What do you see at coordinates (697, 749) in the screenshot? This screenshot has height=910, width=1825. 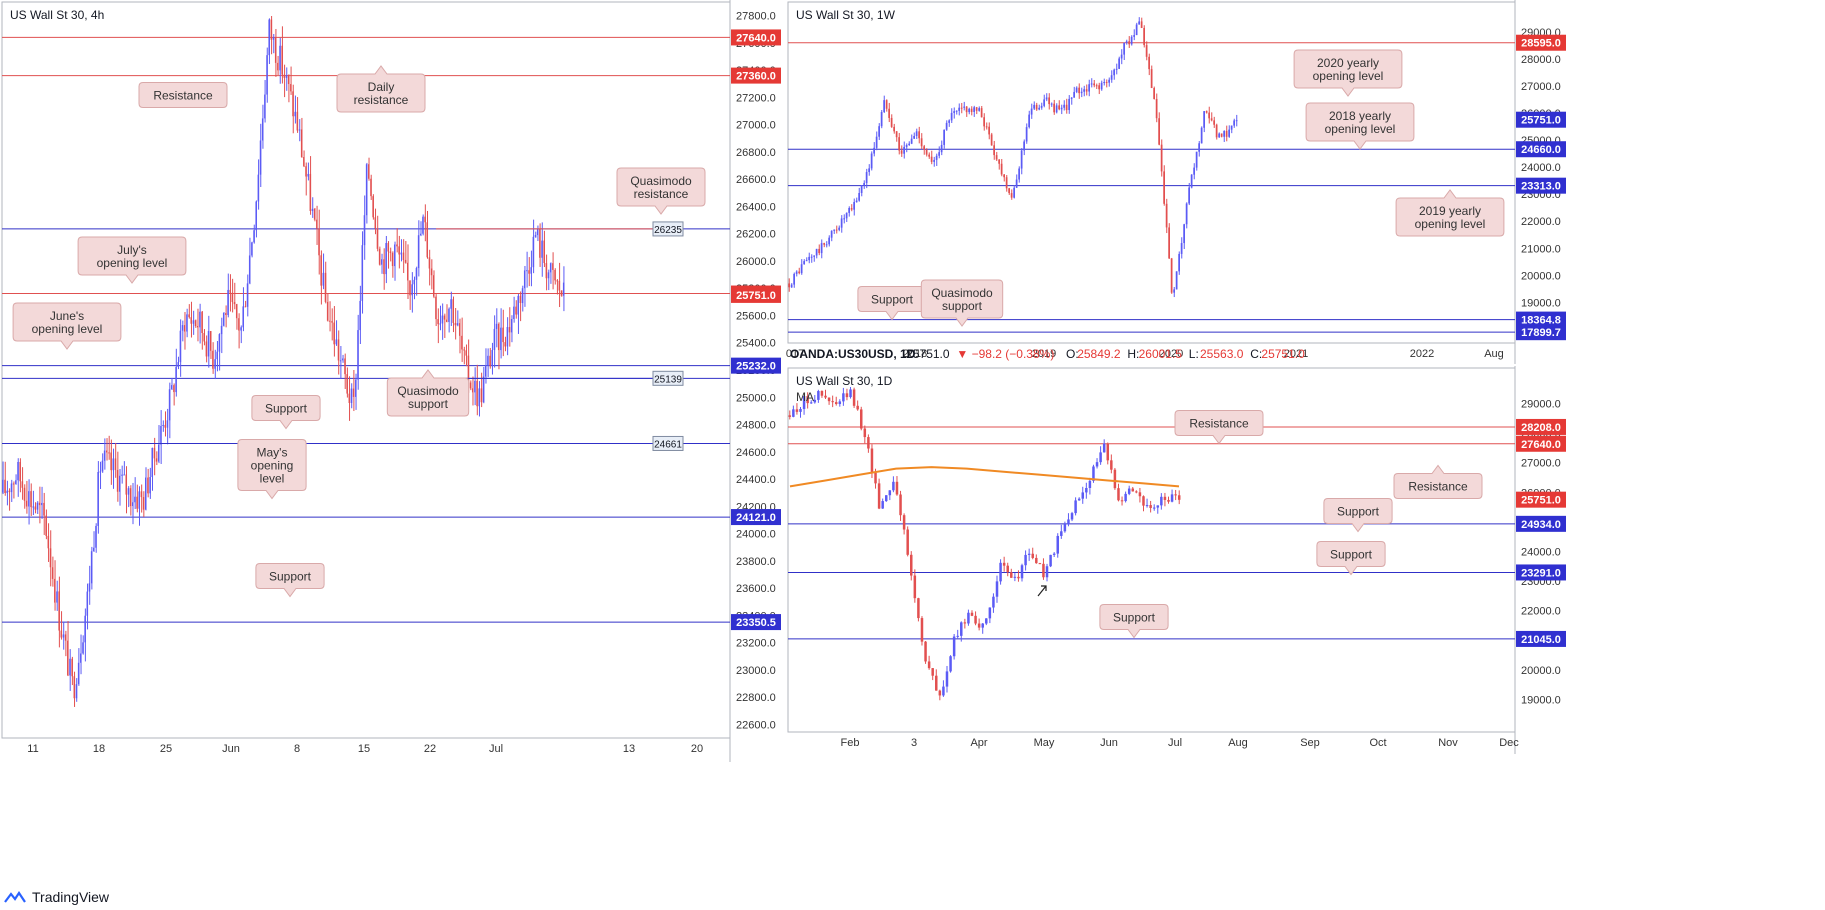 I see `x-tick-label: 20` at bounding box center [697, 749].